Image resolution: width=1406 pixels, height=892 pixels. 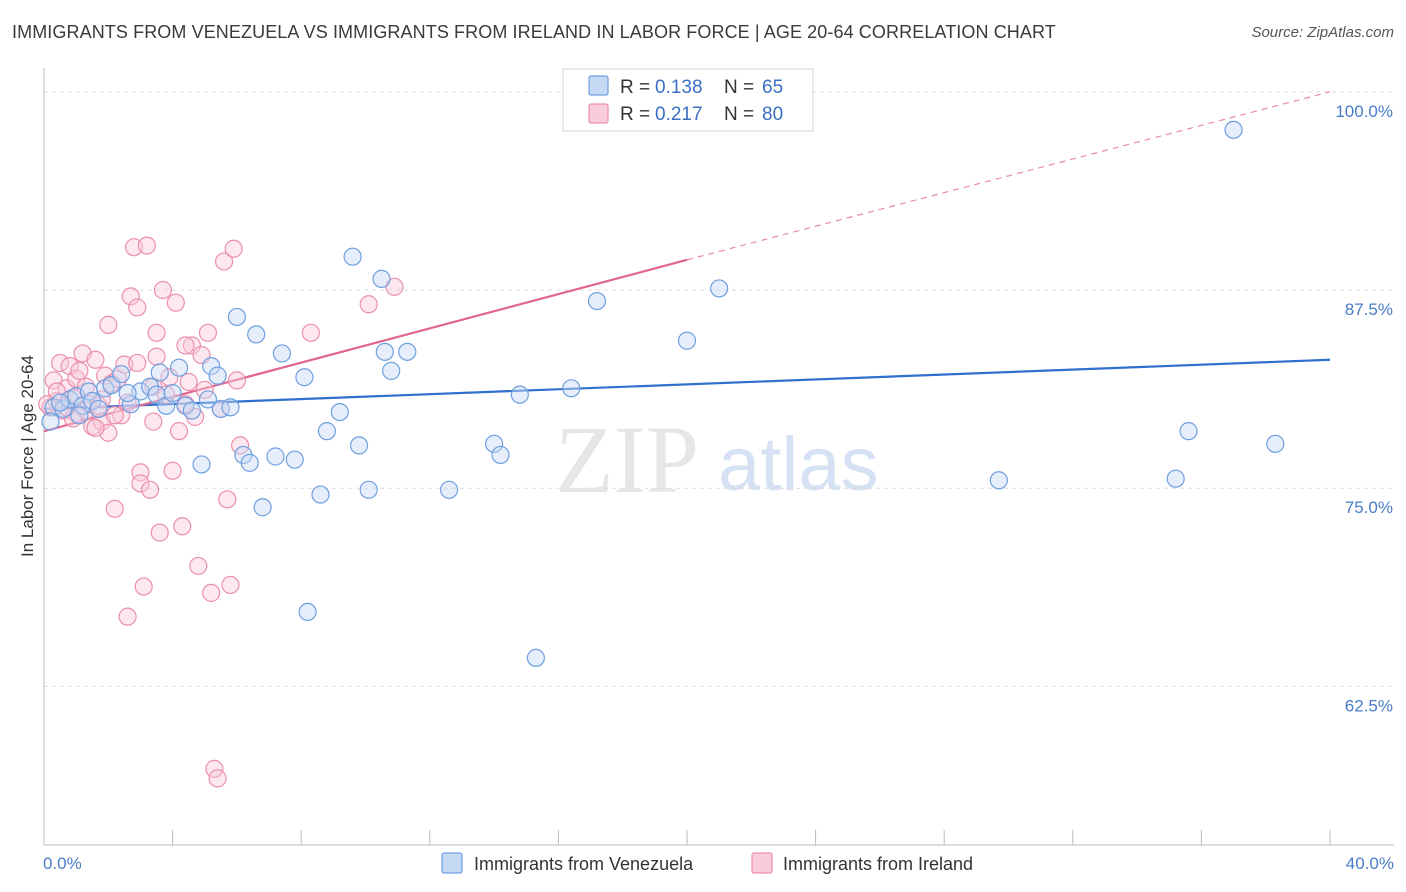 I want to click on y-tick-labels: 100.0% 87.5% 75.0% 62.5%, so click(x=1364, y=409).